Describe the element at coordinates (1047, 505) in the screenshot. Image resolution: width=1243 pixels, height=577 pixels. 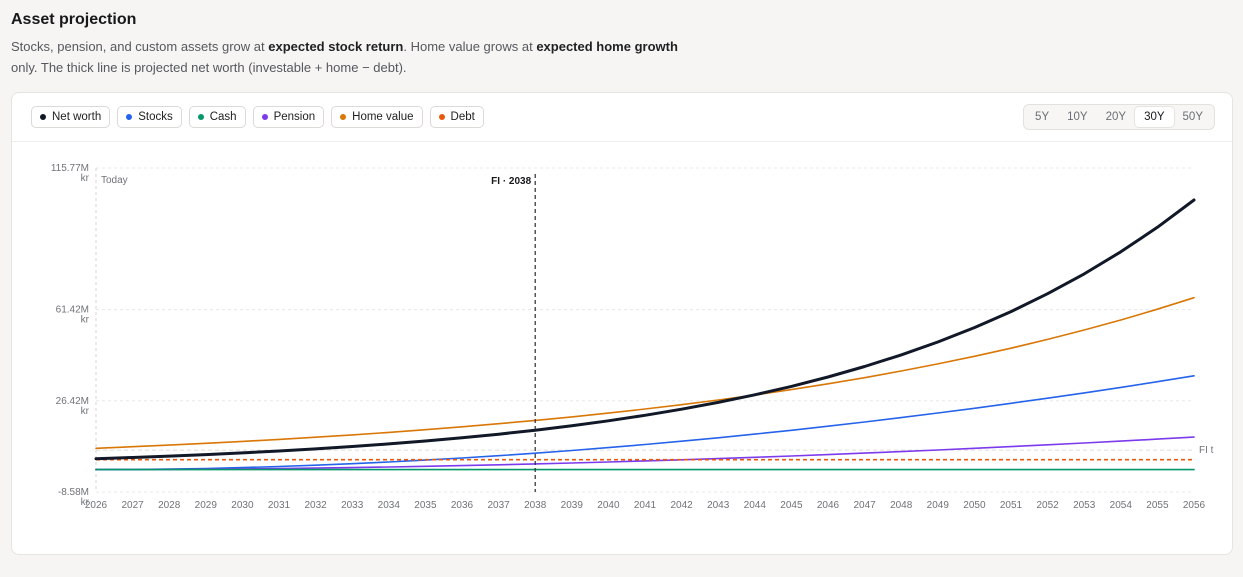
I see `x-tick-label: 2052` at that location.